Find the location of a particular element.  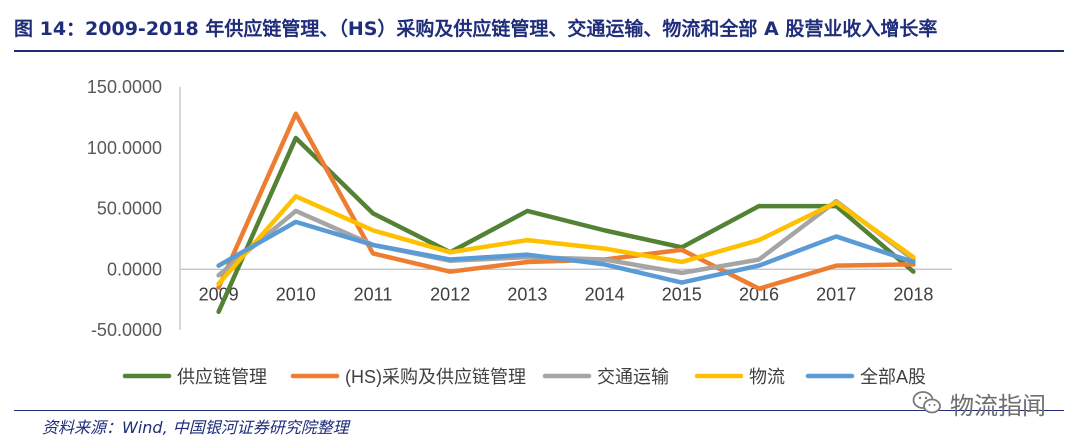

source-note: 资料来源：Wind, 中国银河证券研究院整理 is located at coordinates (195, 427).